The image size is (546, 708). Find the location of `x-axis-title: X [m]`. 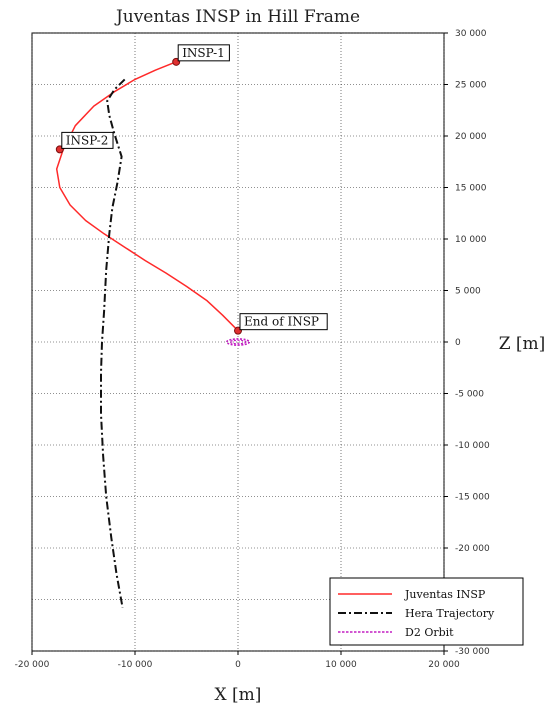

x-axis-title: X [m] is located at coordinates (238, 695).